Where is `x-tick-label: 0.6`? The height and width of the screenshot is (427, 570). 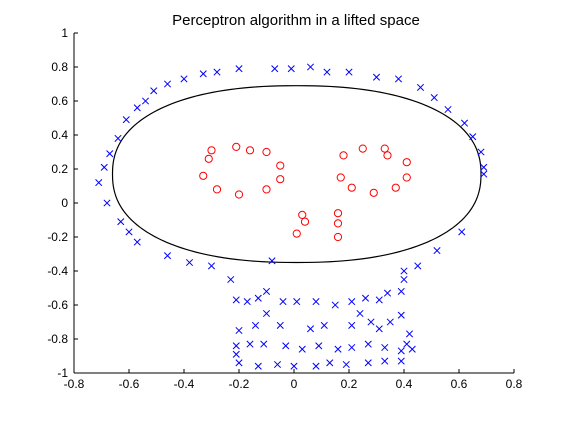 x-tick-label: 0.6 is located at coordinates (459, 384).